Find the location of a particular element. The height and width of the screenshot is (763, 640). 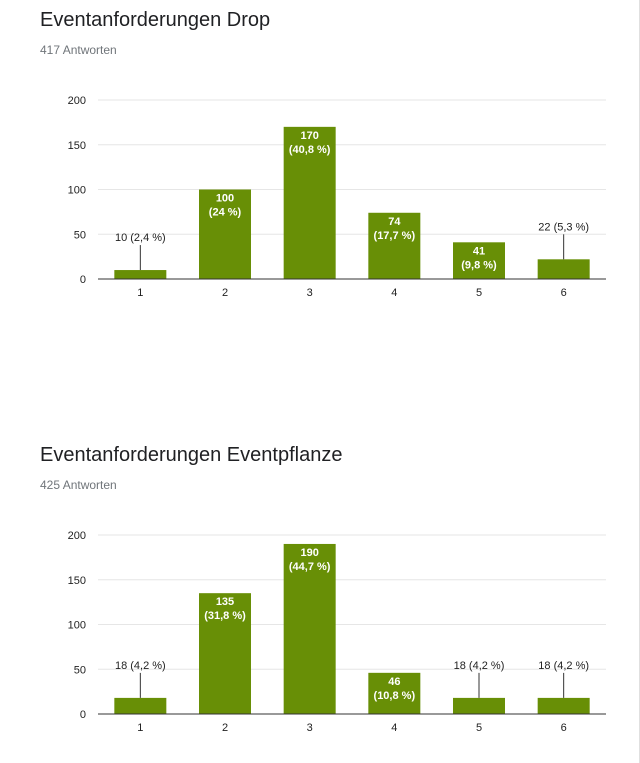

data-label: (31,8 %) is located at coordinates (225, 616).